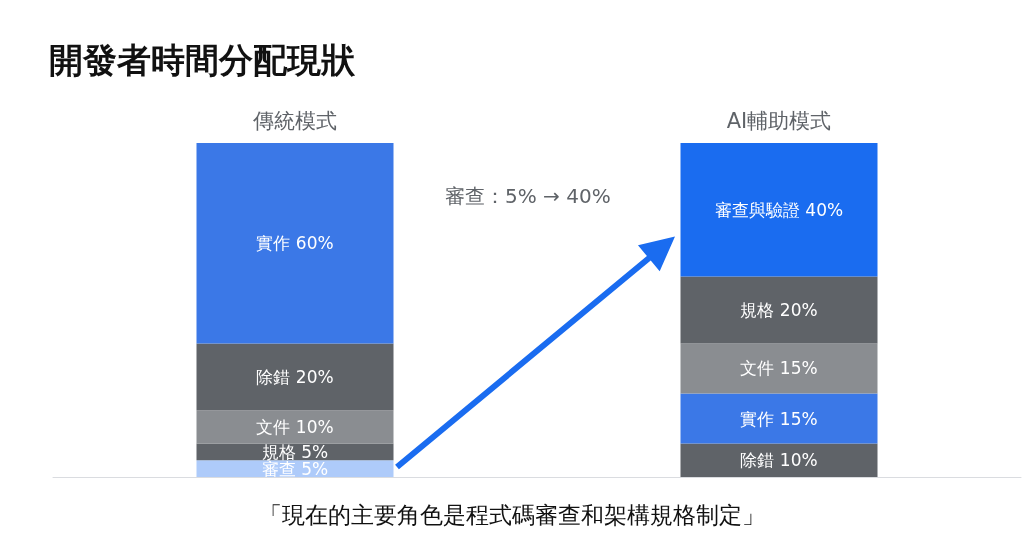  What do you see at coordinates (294, 120) in the screenshot?
I see `x-tick-label: 傳統模式` at bounding box center [294, 120].